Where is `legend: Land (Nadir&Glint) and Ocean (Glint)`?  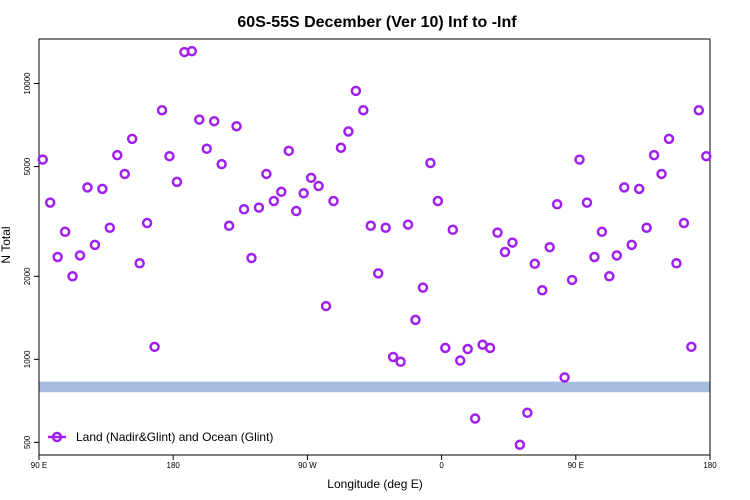
legend: Land (Nadir&Glint) and Ocean (Glint) is located at coordinates (160, 437).